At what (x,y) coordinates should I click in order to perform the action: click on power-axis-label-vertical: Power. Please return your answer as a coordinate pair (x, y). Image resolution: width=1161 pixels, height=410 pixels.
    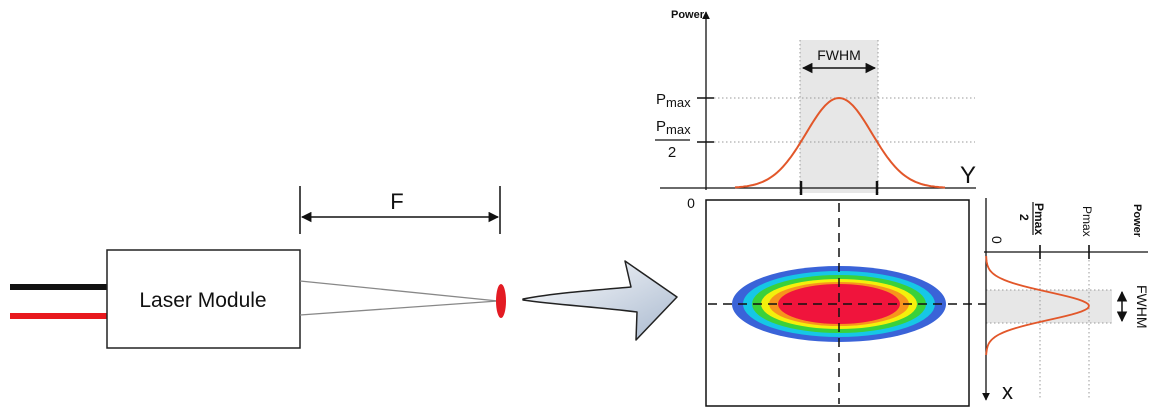
    Looking at the image, I should click on (1137, 221).